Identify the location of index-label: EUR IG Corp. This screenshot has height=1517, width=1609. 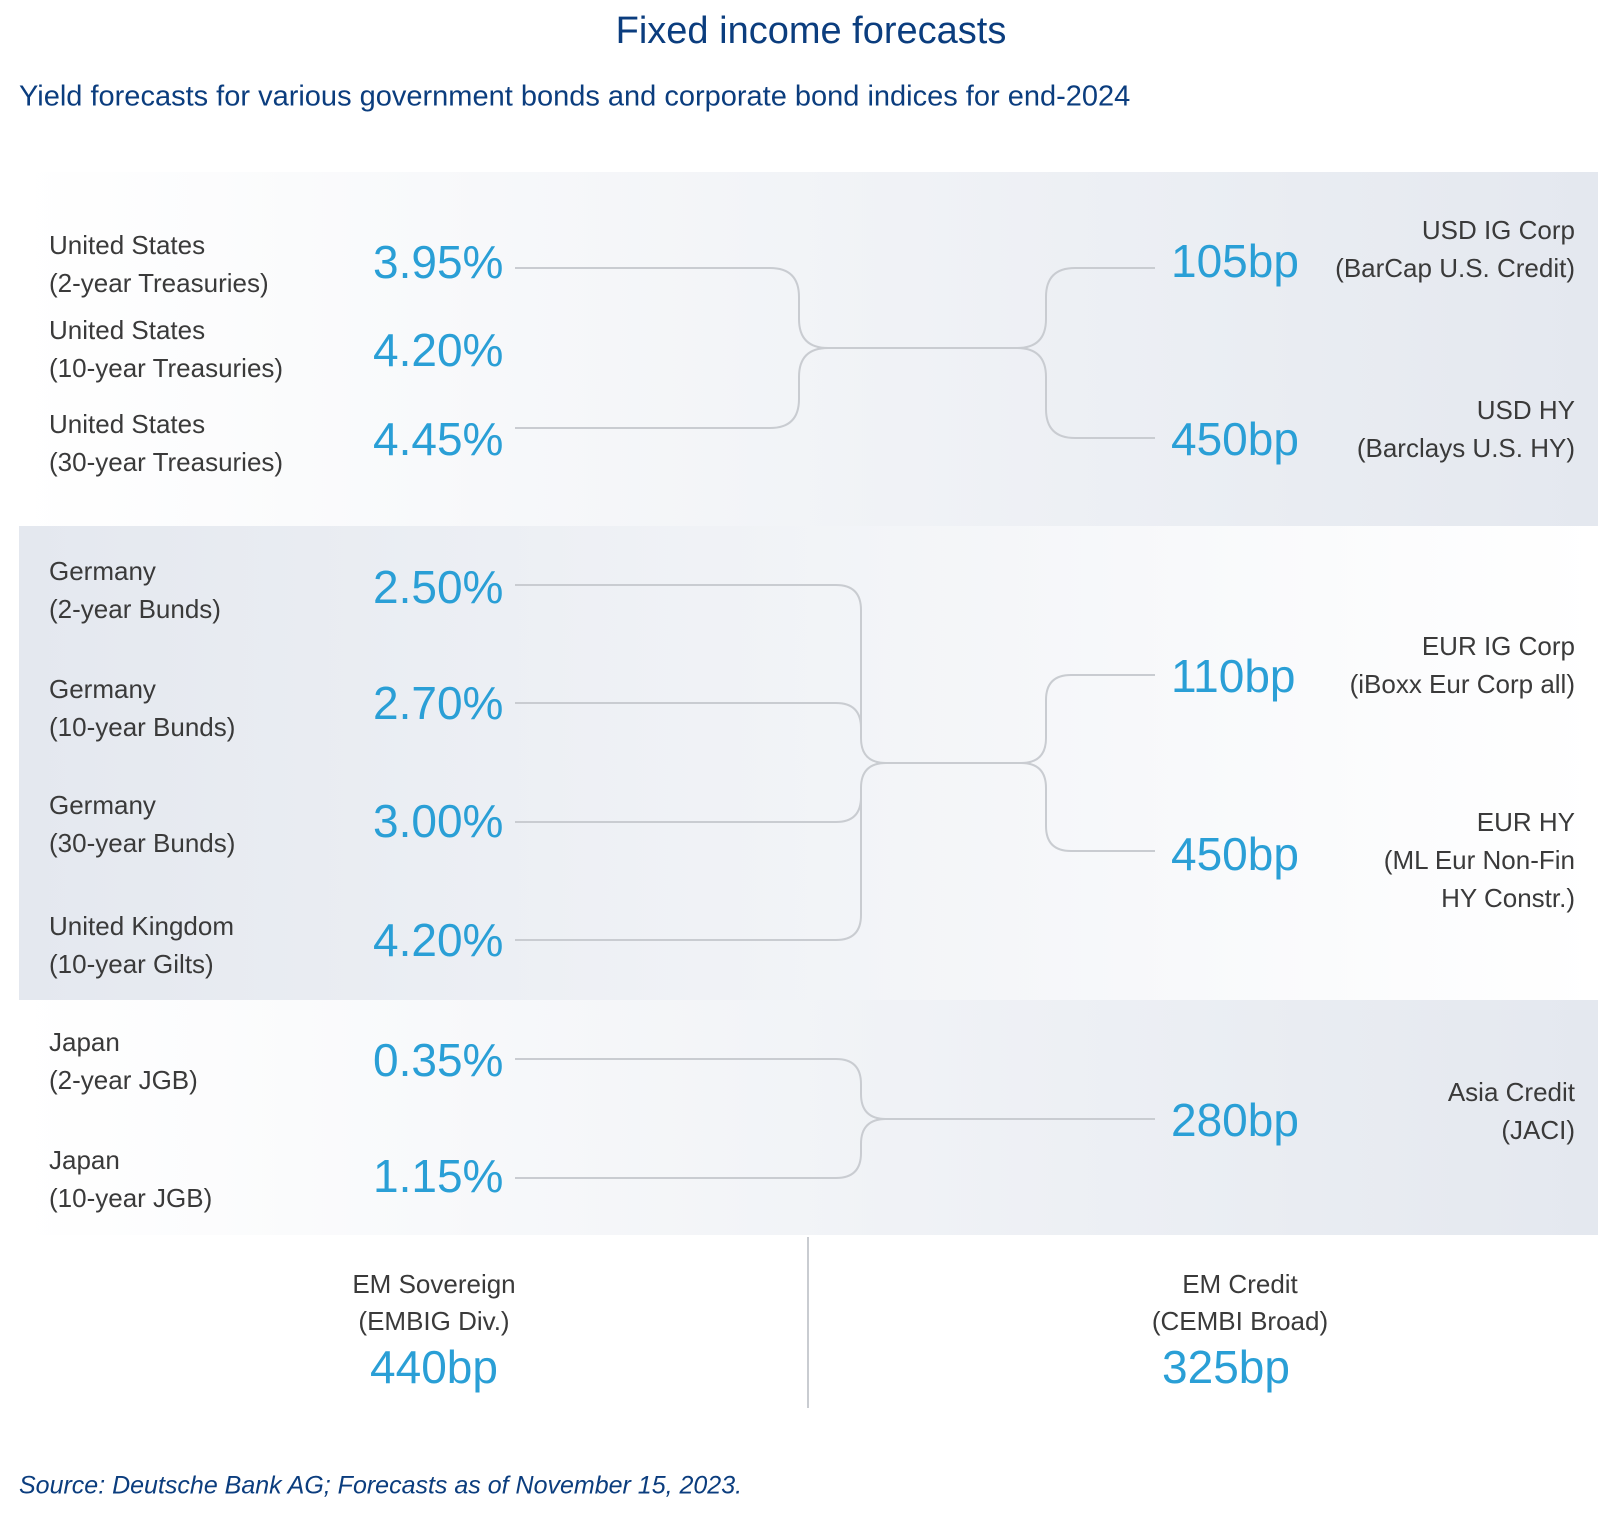
(1498, 646).